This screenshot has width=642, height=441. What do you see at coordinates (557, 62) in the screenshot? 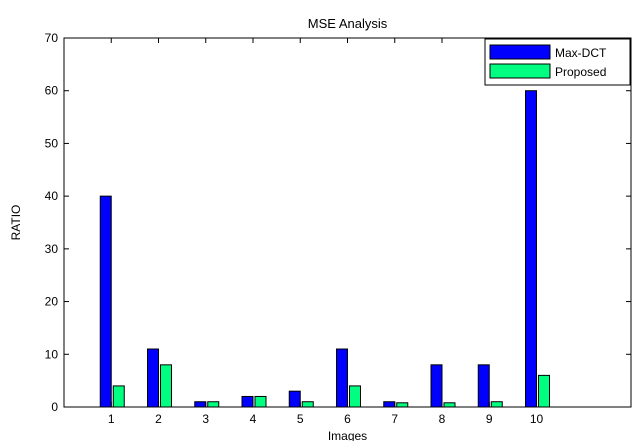
I see `legend: Max-DCT Proposed` at bounding box center [557, 62].